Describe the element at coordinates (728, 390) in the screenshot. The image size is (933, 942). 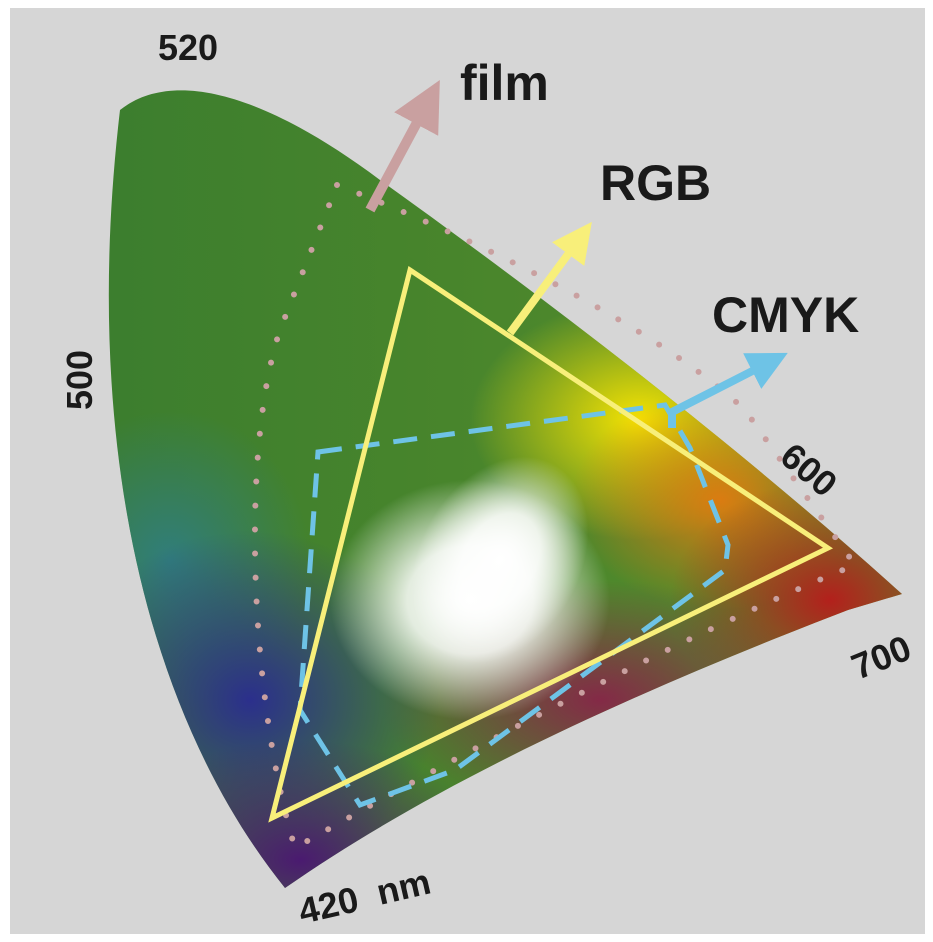
I see `cmyk-arrow` at that location.